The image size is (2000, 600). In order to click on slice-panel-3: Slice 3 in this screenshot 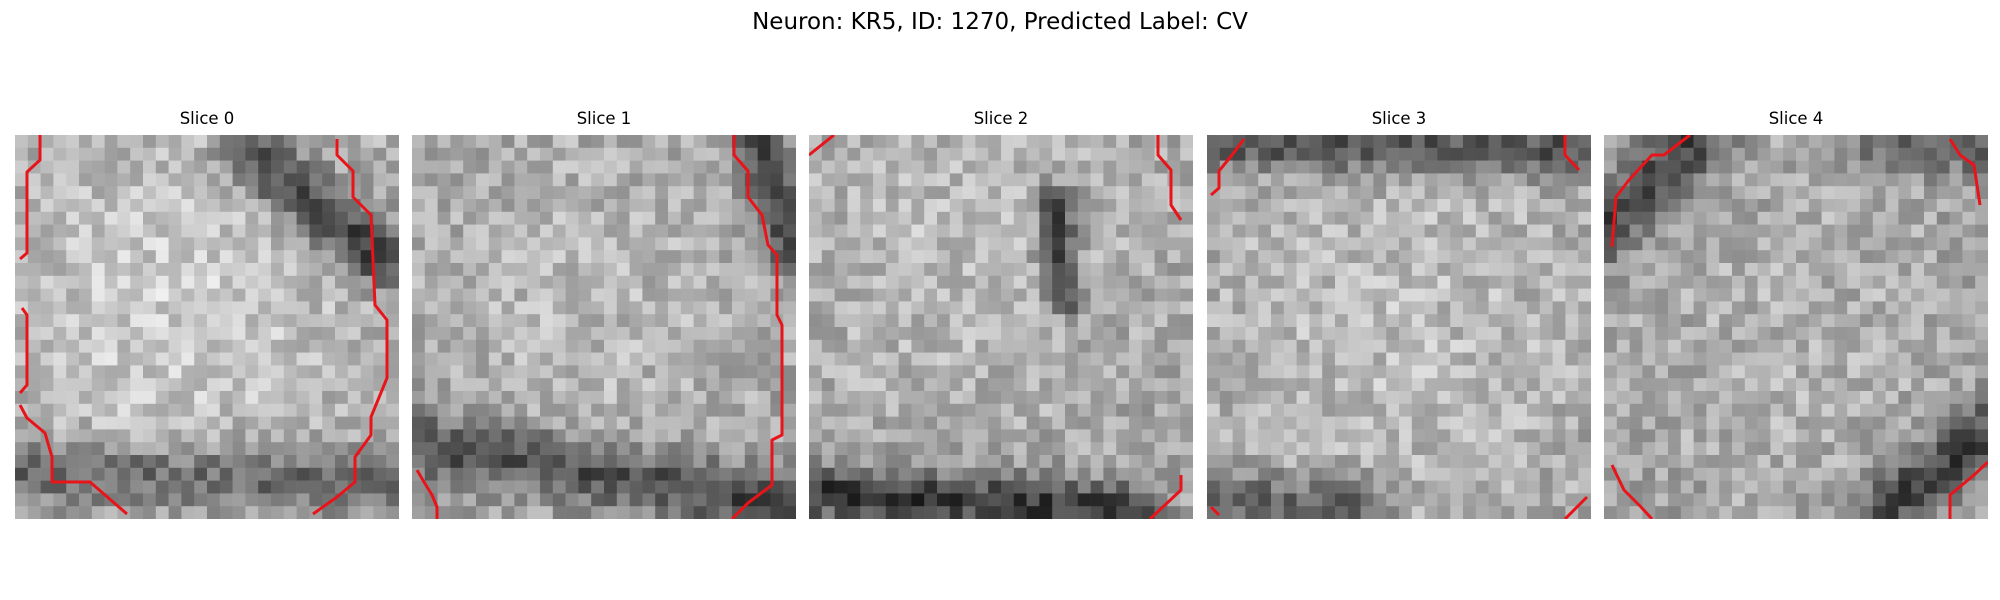, I will do `click(1399, 313)`.